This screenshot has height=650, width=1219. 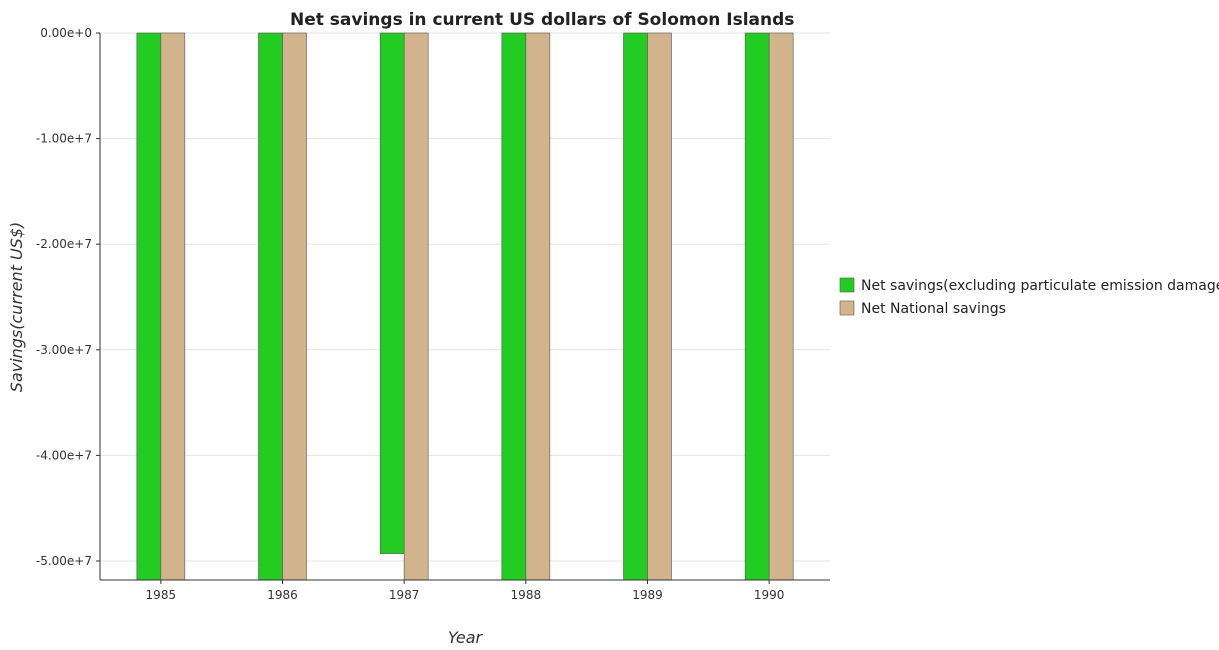 What do you see at coordinates (659, 306) in the screenshot?
I see `bar-net-national-savings-1989` at bounding box center [659, 306].